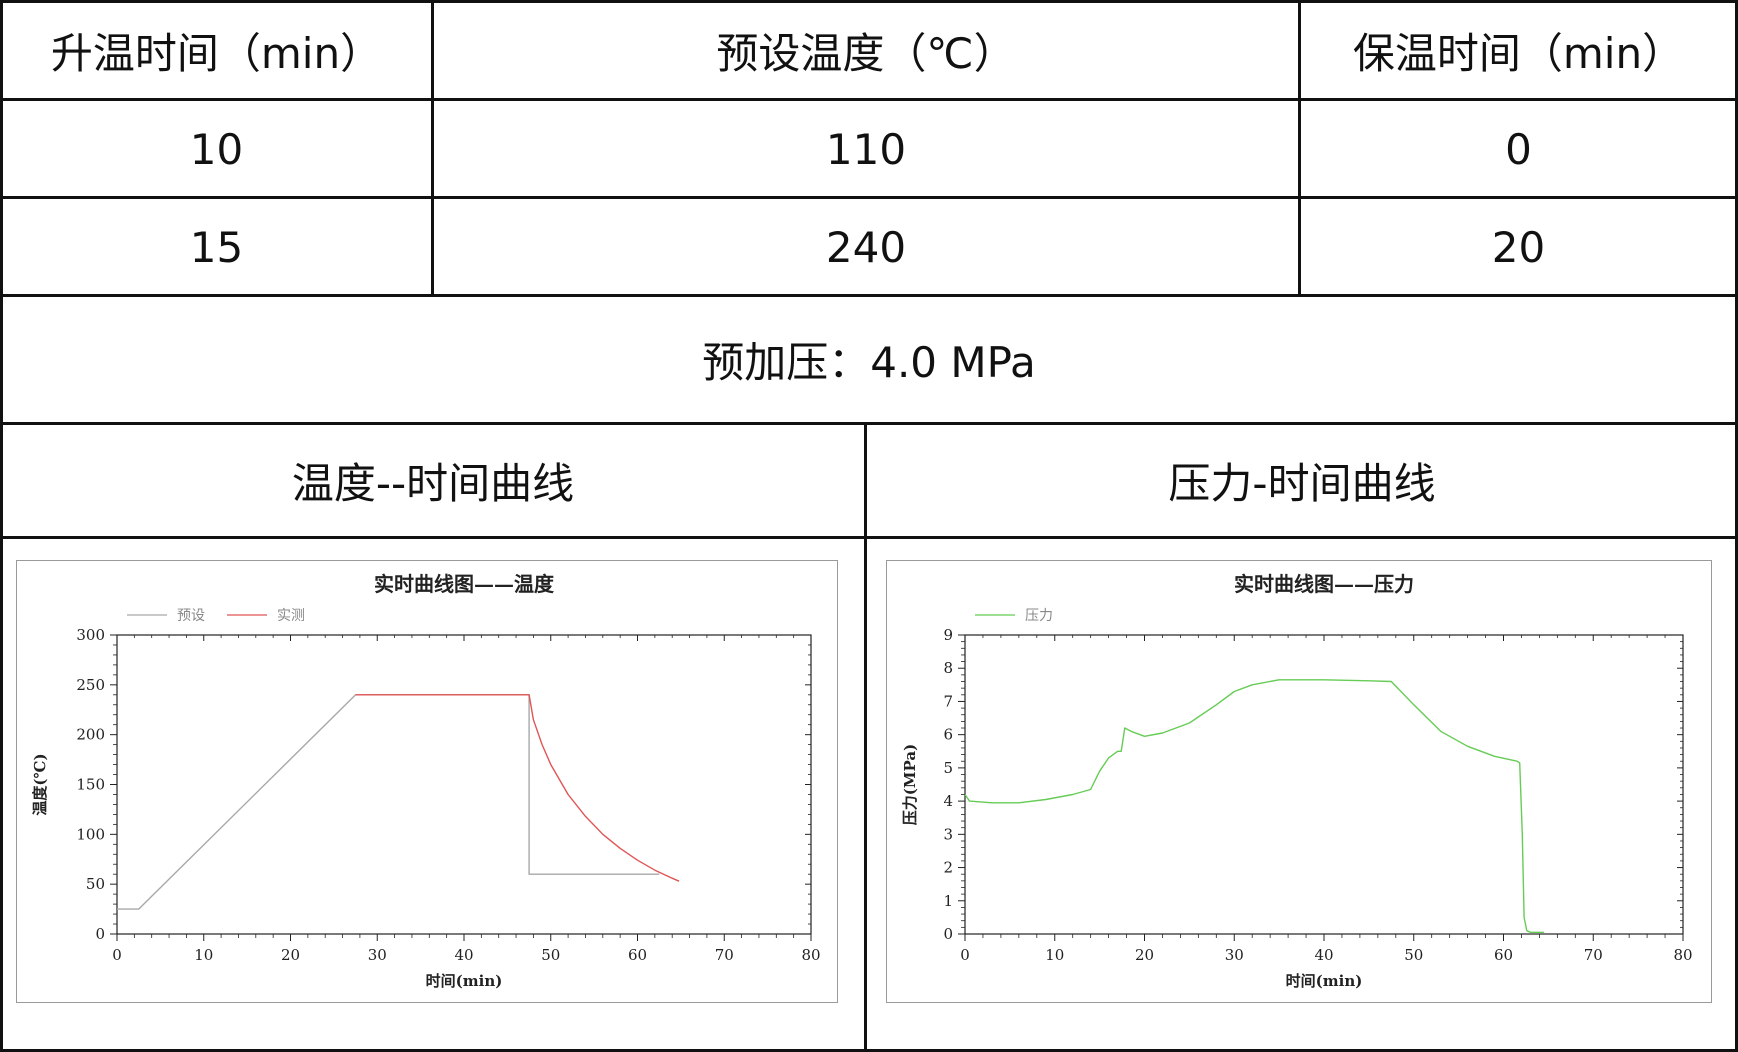  Describe the element at coordinates (948, 768) in the screenshot. I see `y-tick-label: 5` at that location.